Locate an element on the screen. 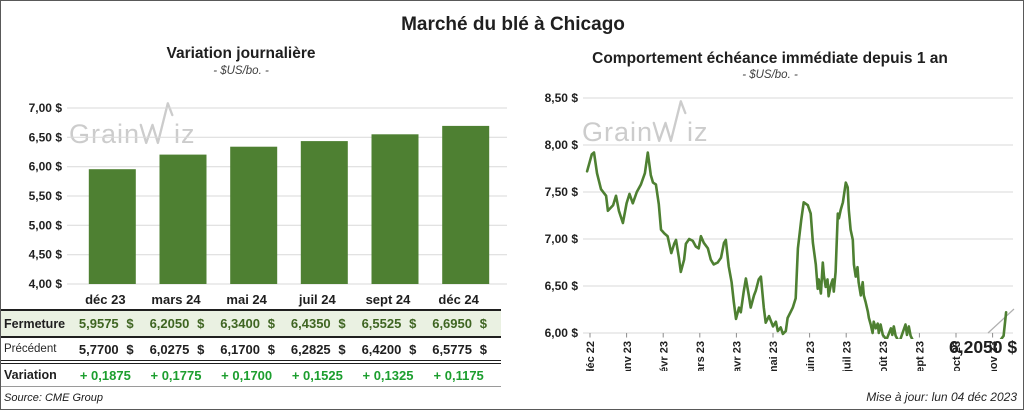 This screenshot has height=410, width=1024. fermeture-value-2: 6,3400 $ is located at coordinates (247, 323).